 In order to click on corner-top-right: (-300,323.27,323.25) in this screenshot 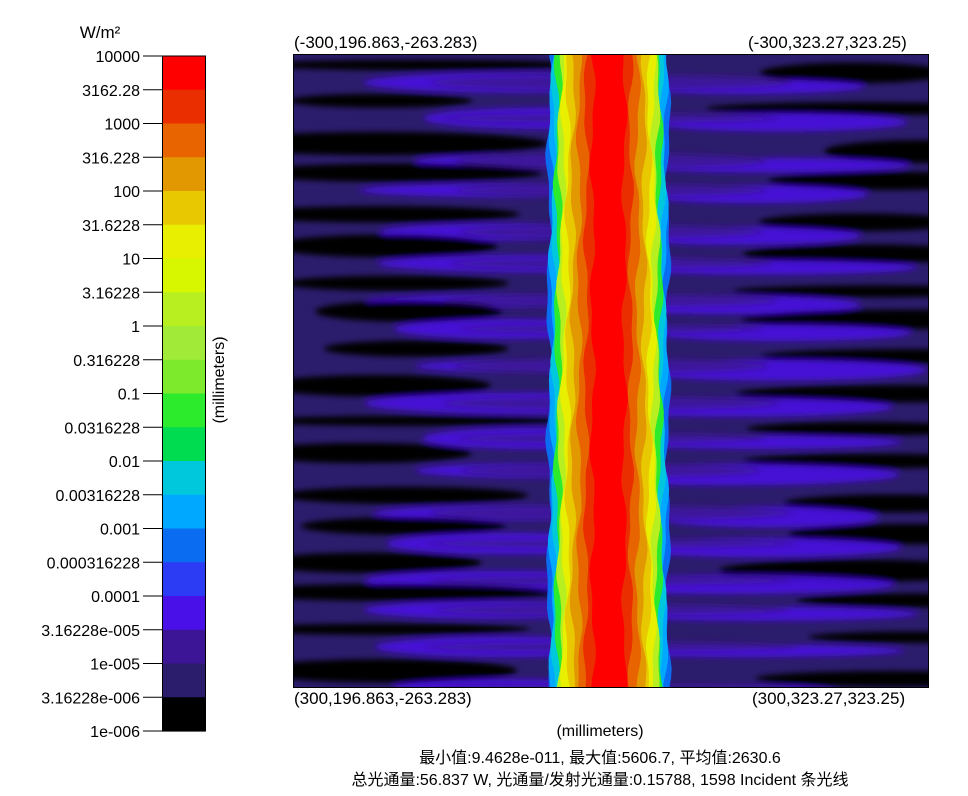, I will do `click(827, 42)`.